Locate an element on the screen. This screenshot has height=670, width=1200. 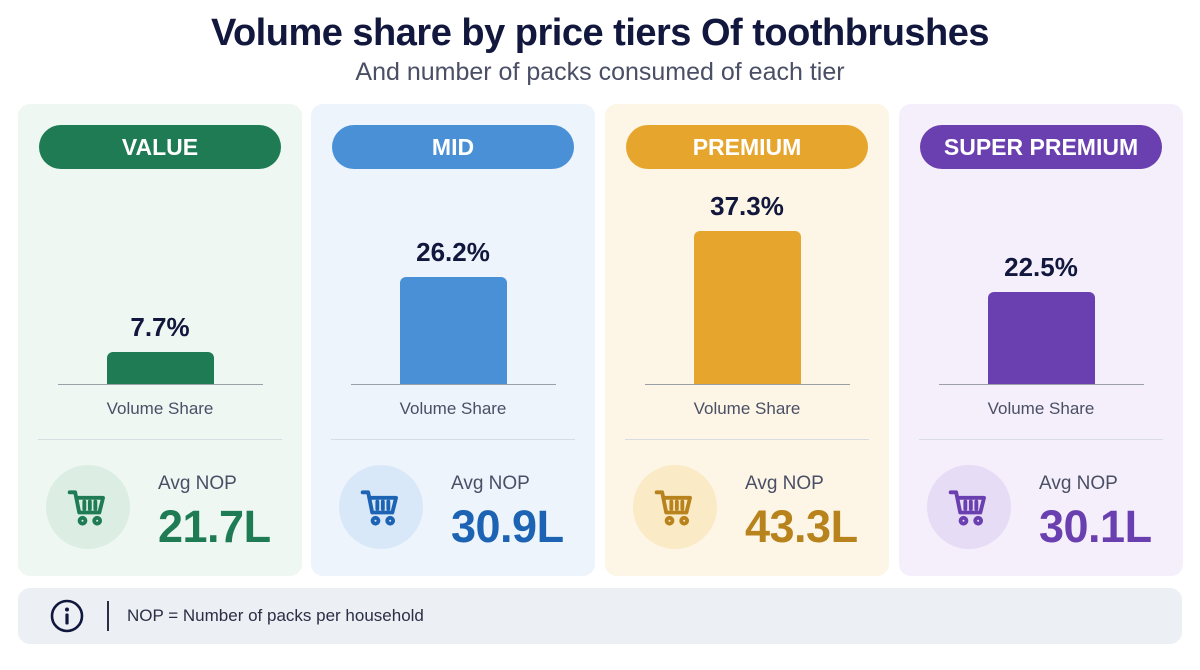
tier-label: VALUE is located at coordinates (160, 147).